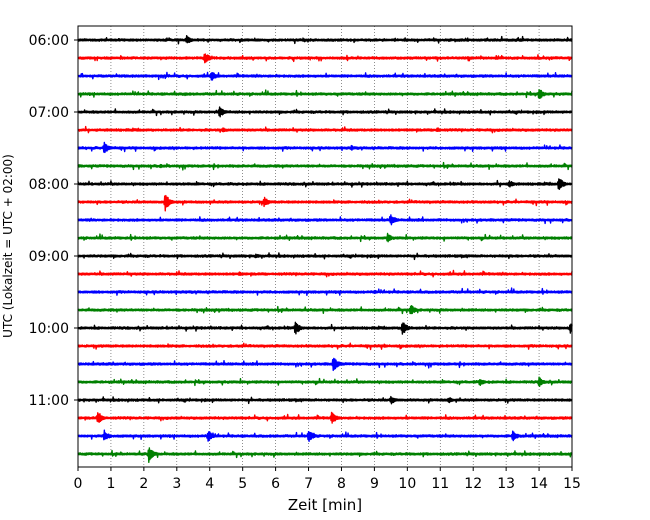 The height and width of the screenshot is (520, 650). What do you see at coordinates (49, 401) in the screenshot?
I see `y-tick-label: 11:00` at bounding box center [49, 401].